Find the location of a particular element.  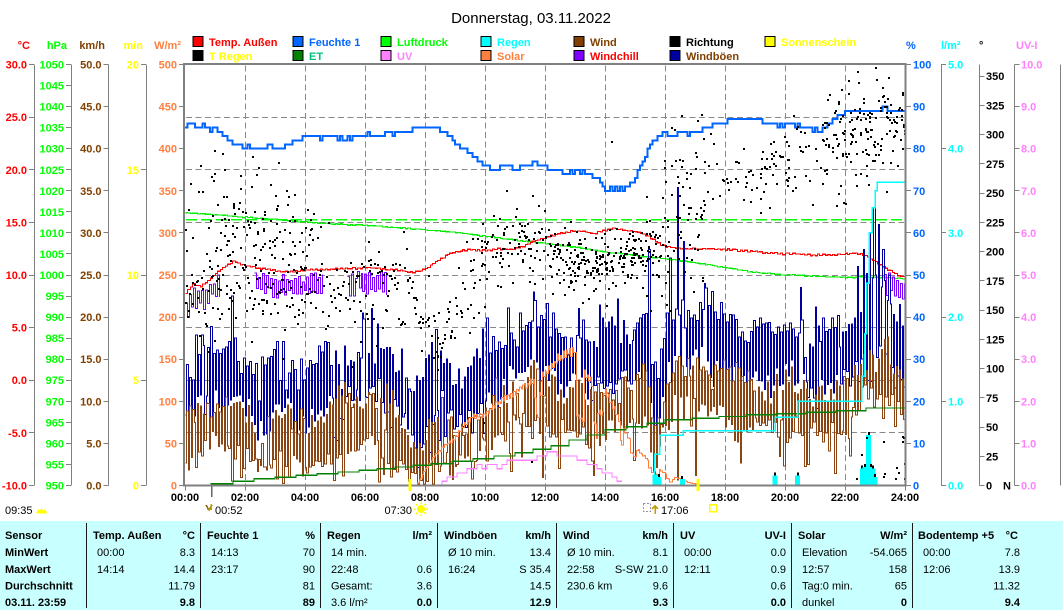

svg-text: l/m² is located at coordinates (422, 536).